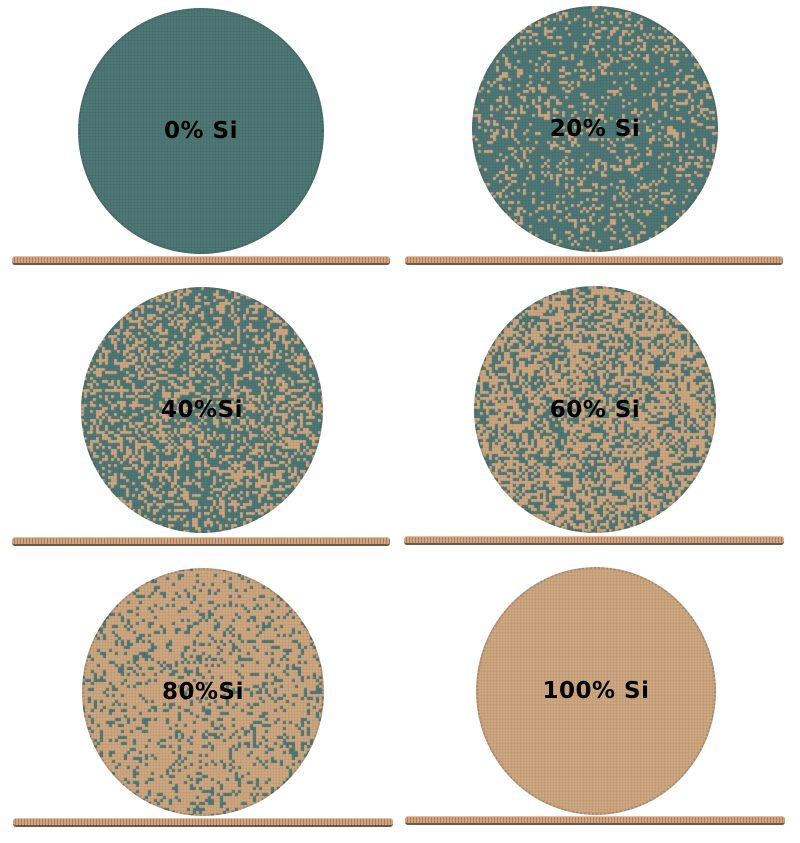  I want to click on nanoparticle: 0% Si, so click(201, 131).